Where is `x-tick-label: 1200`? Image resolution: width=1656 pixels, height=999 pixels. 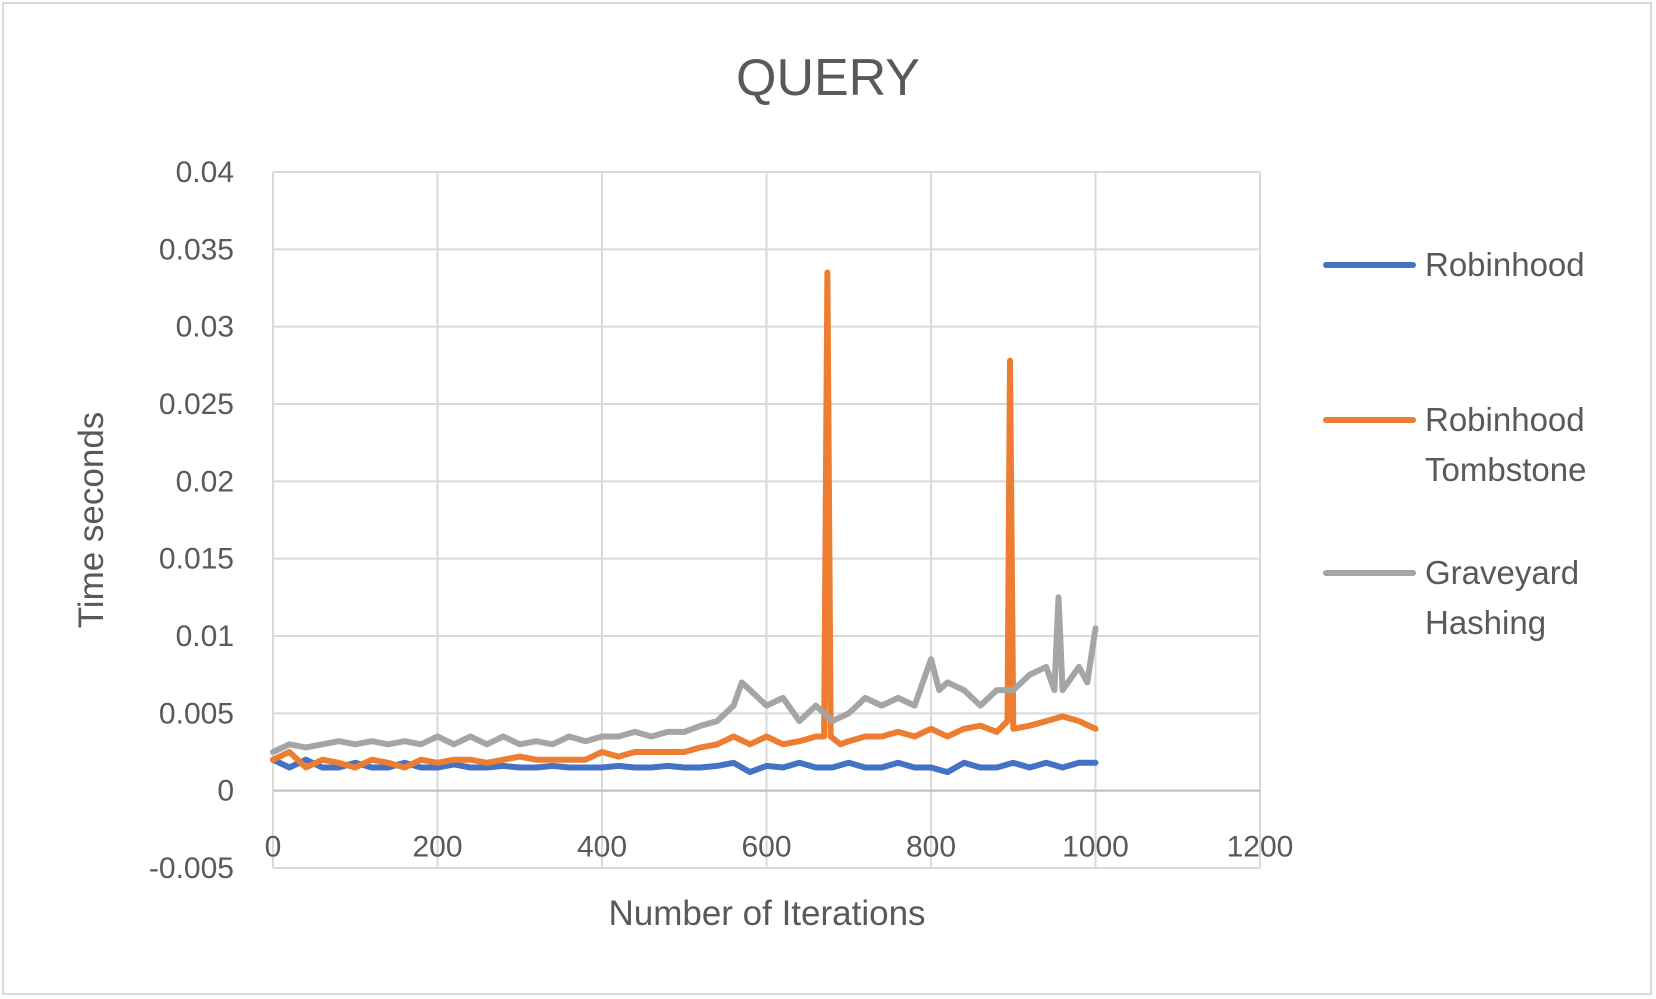 x-tick-label: 1200 is located at coordinates (1260, 847).